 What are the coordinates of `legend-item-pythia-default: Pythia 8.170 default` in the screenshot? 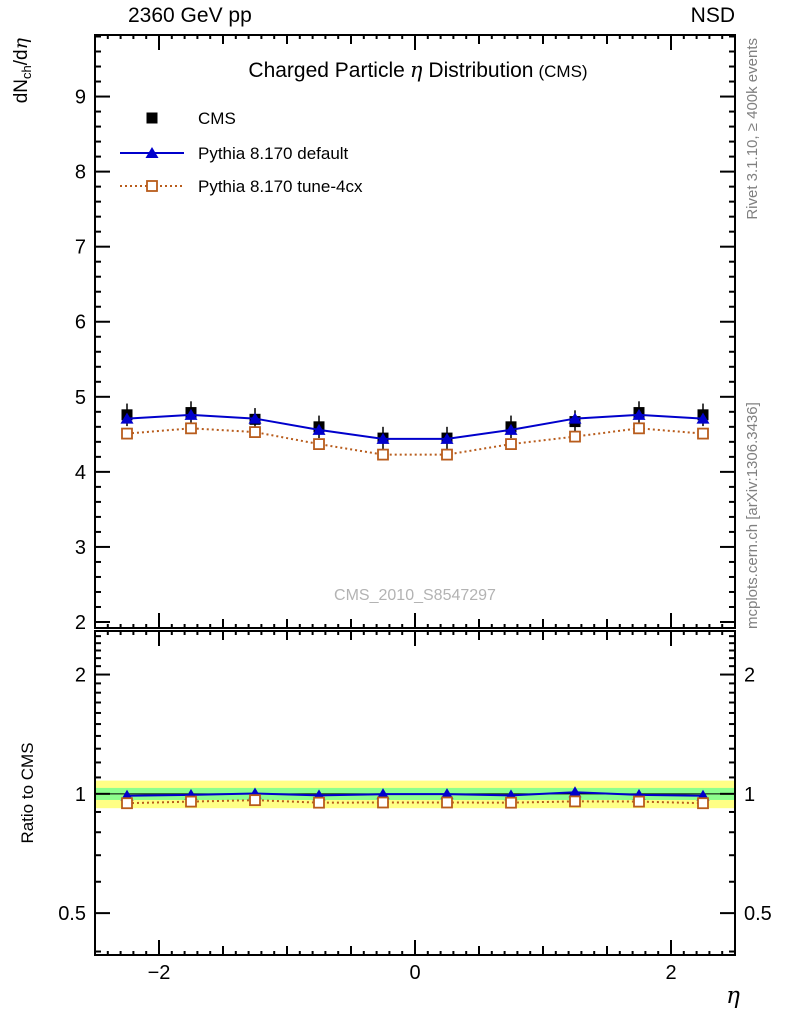 It's located at (234, 153).